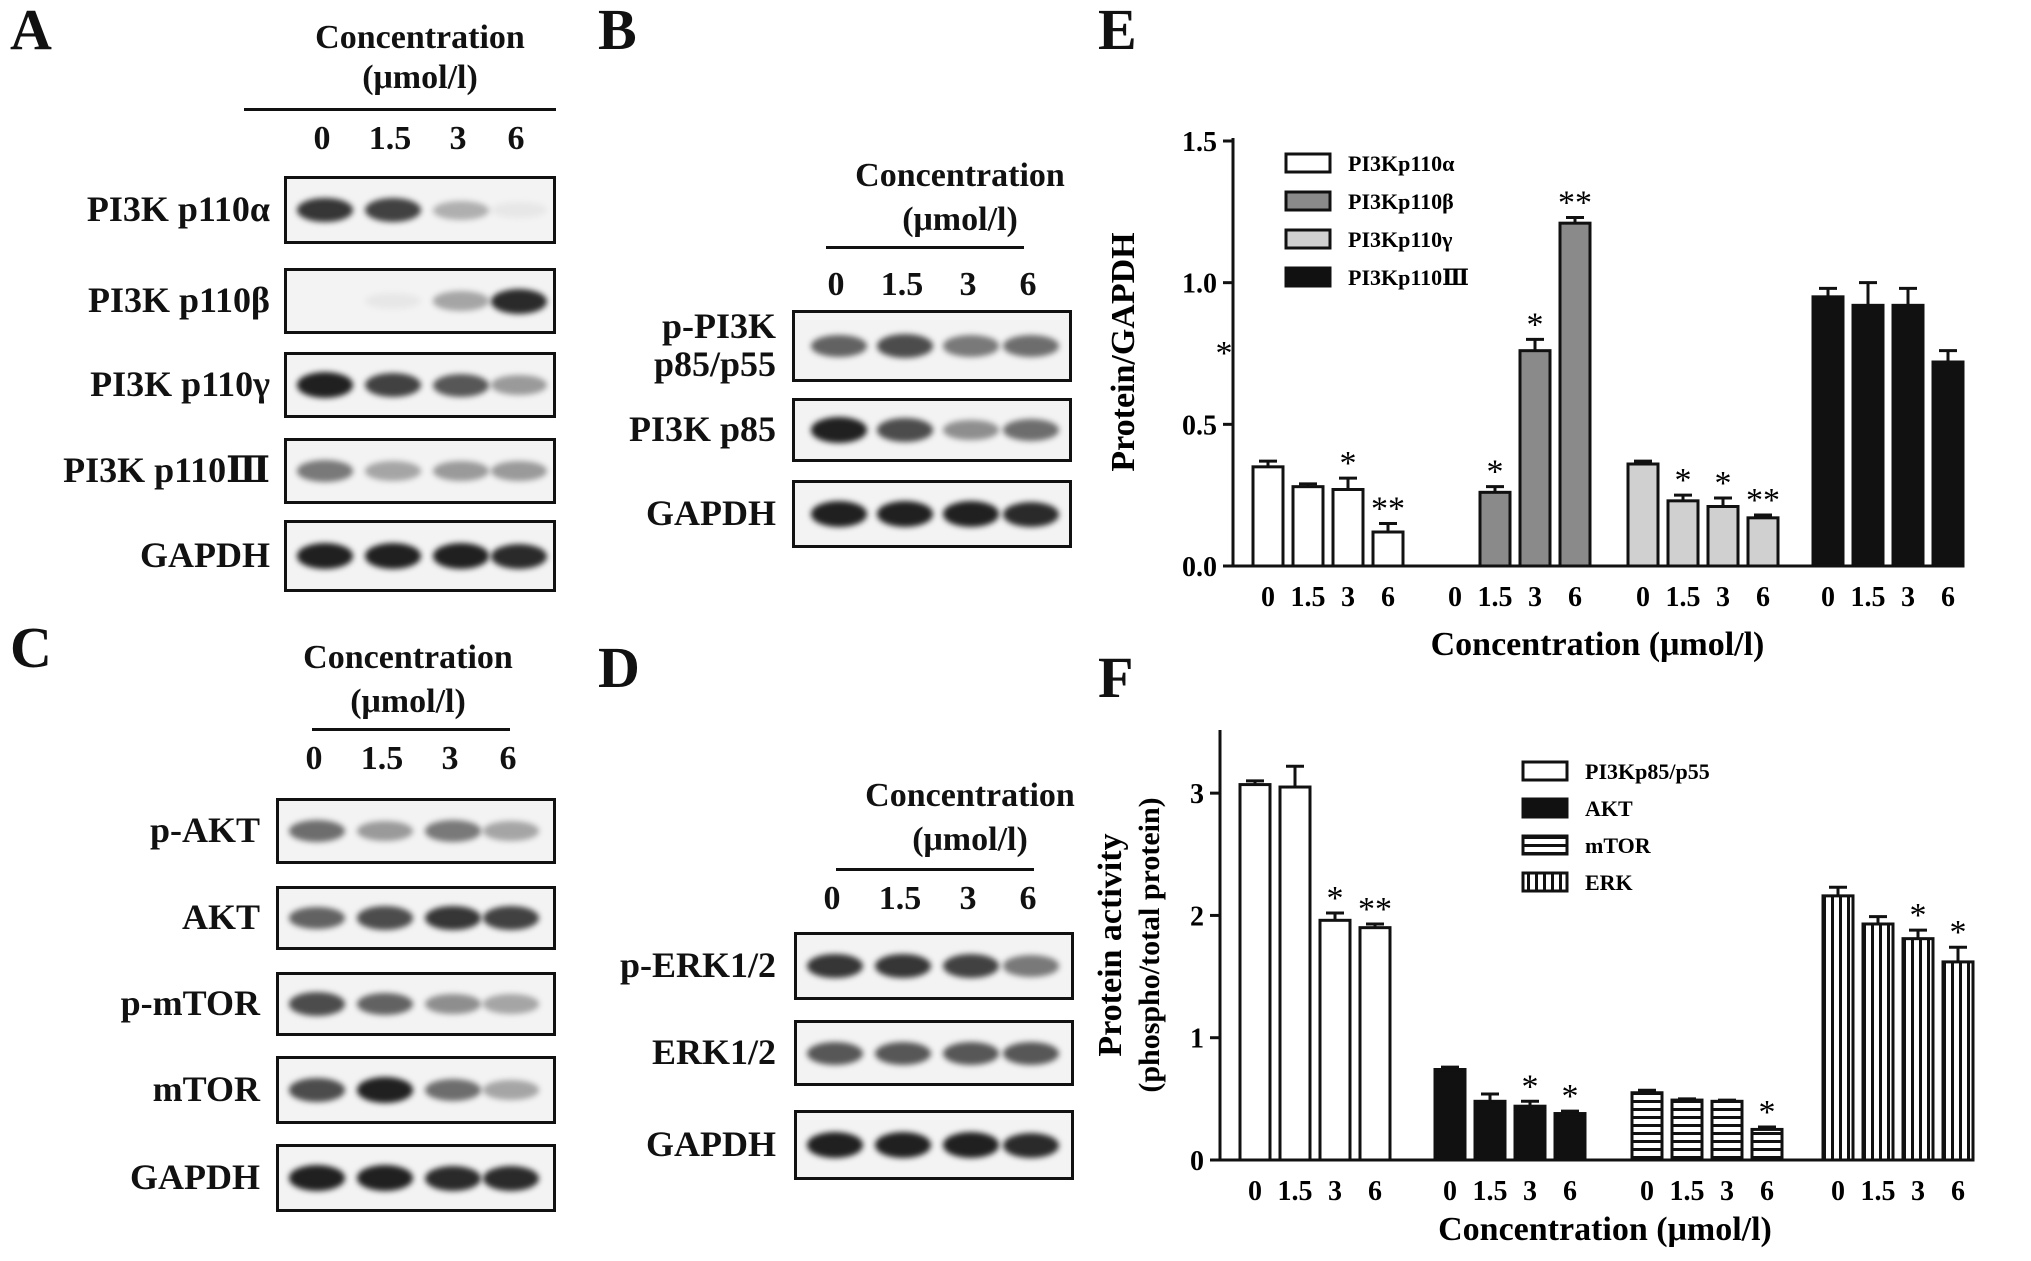  Describe the element at coordinates (902, 284) in the screenshot. I see `panel-b-lane-label: 1.5` at that location.